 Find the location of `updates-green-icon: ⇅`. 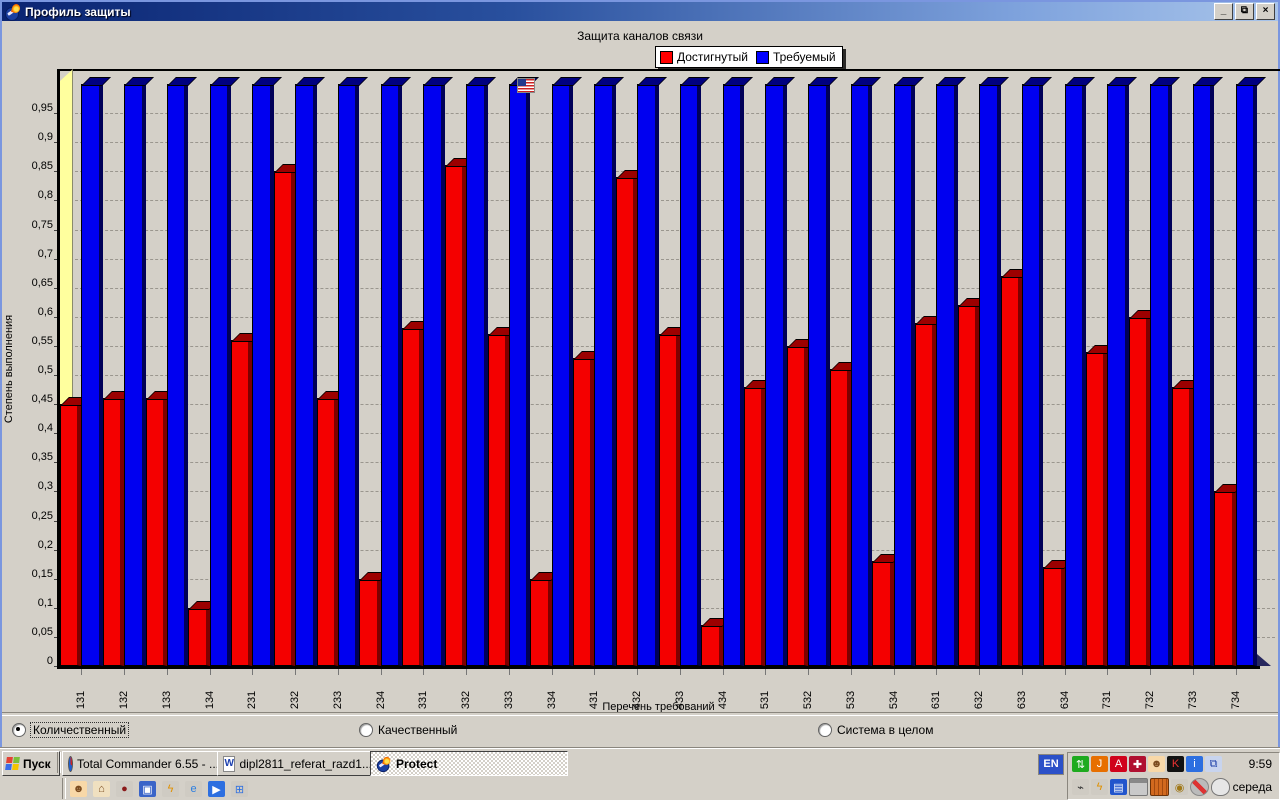

updates-green-icon: ⇅ is located at coordinates (1080, 764).